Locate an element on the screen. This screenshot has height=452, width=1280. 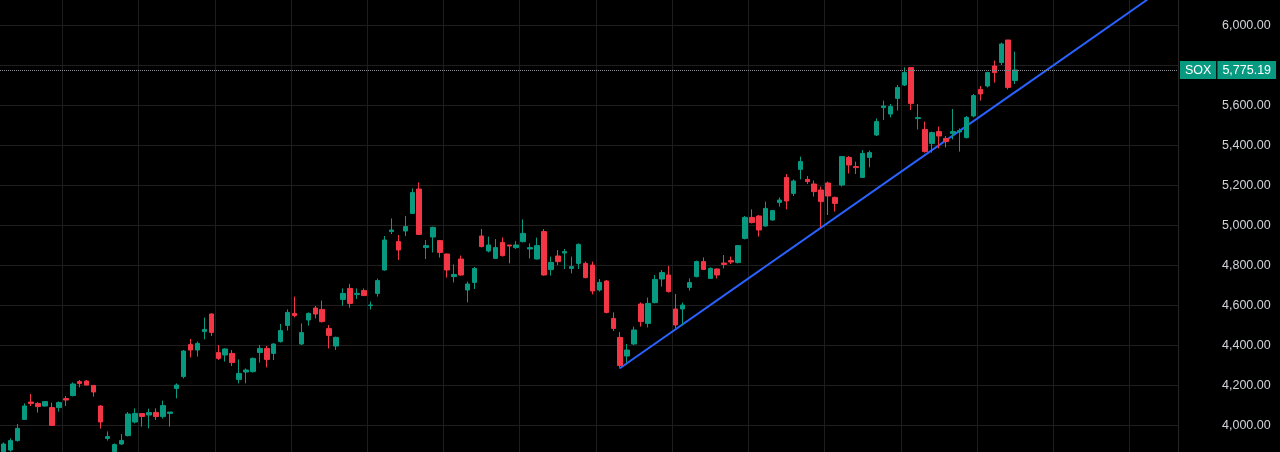
ref-line-label: SOX is located at coordinates (1199, 70).